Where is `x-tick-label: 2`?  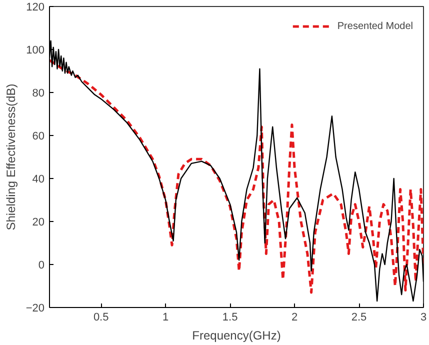 x-tick-label: 2 is located at coordinates (294, 318).